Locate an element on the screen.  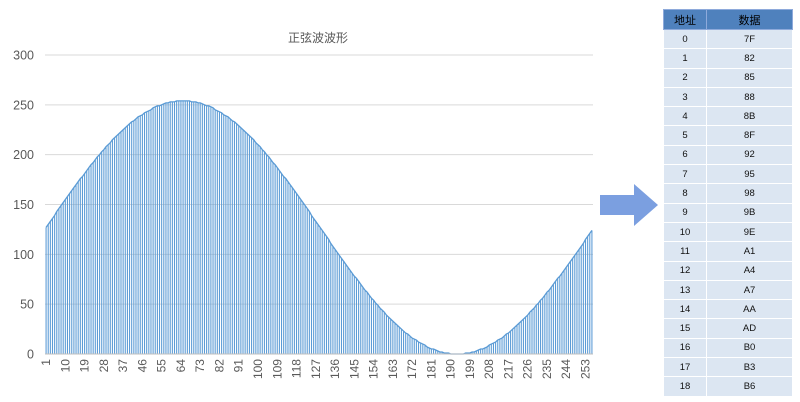
x-tick-label: 226 is located at coordinates (528, 369).